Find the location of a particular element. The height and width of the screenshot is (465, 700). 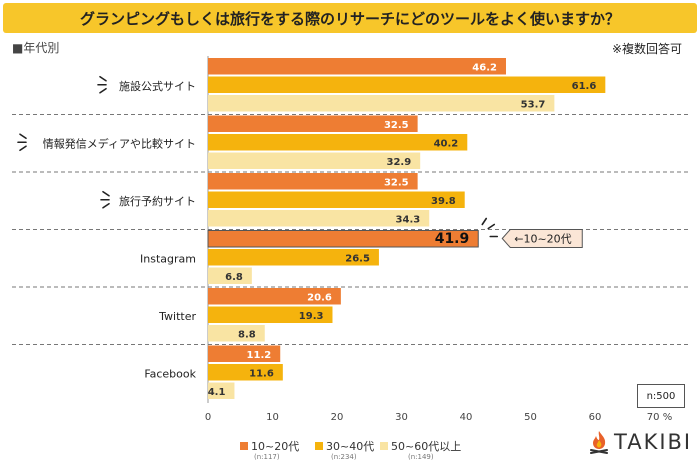

category-label: 情報発信メディアや比較サイト is located at coordinates (119, 143).